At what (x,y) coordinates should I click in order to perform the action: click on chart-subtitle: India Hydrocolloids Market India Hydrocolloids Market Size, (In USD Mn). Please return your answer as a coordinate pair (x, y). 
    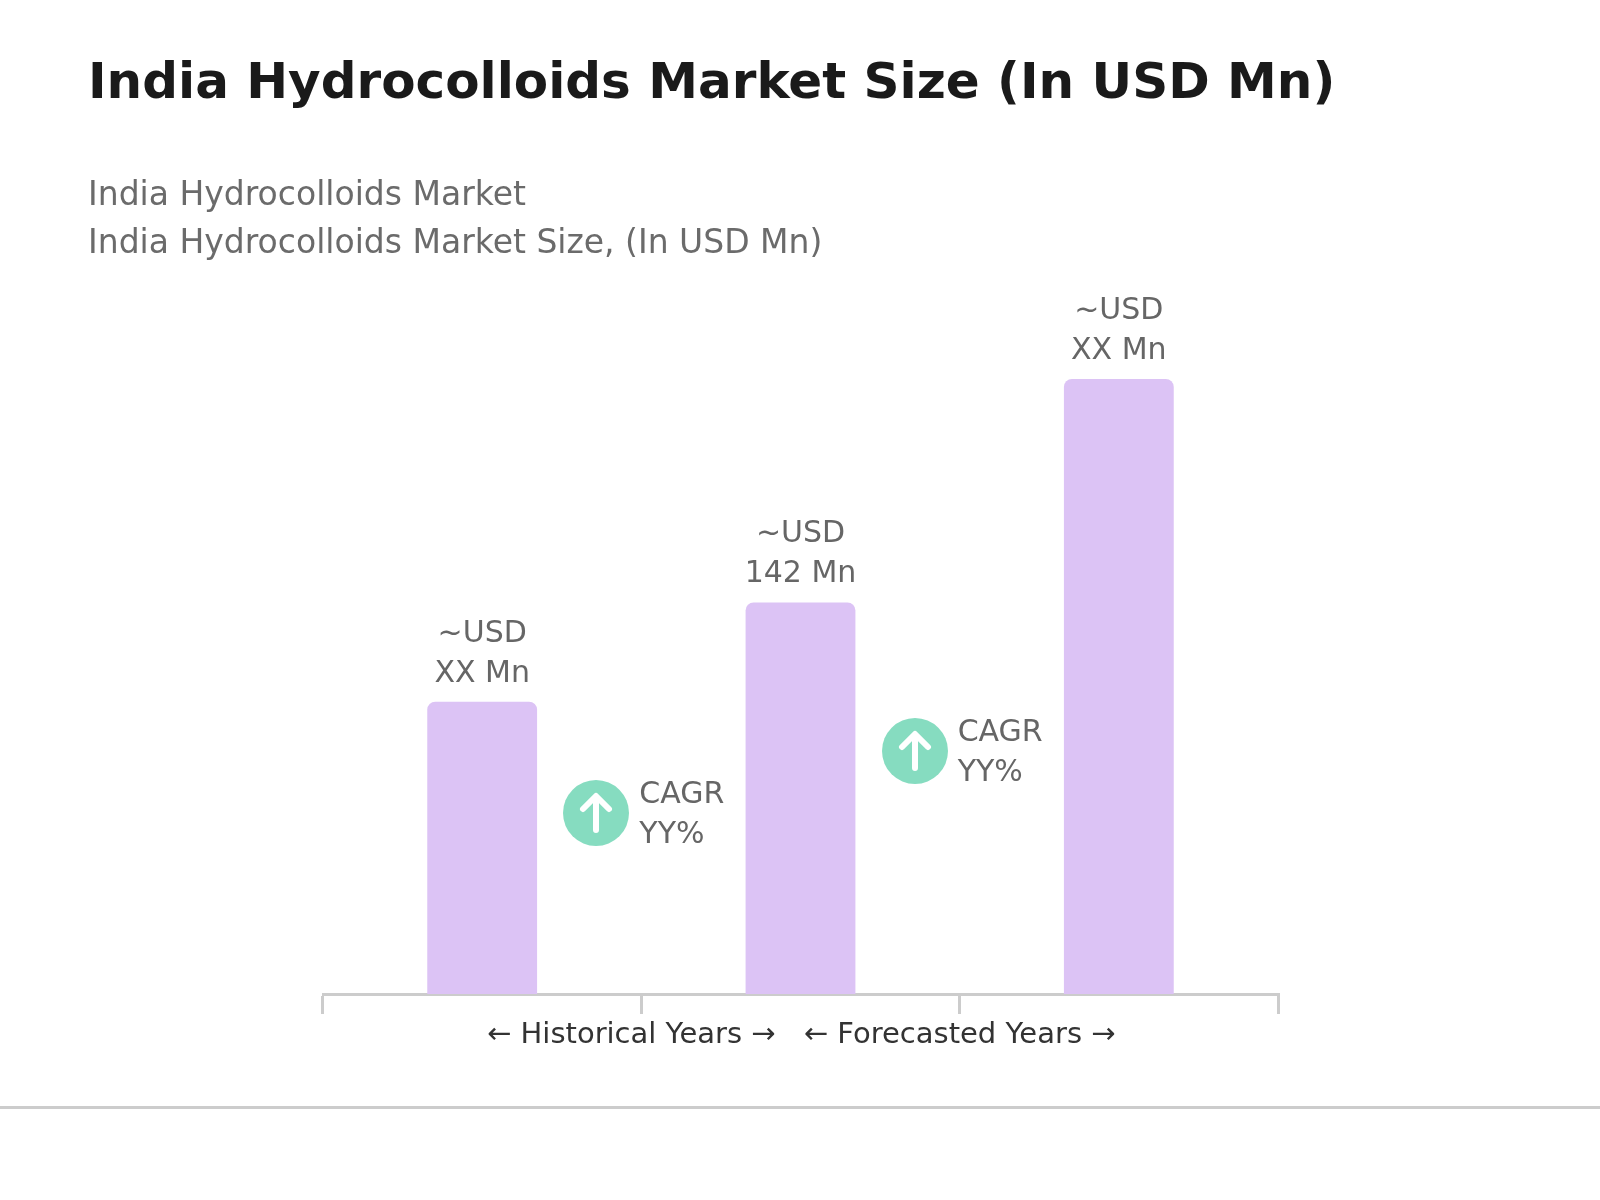
    Looking at the image, I should click on (455, 218).